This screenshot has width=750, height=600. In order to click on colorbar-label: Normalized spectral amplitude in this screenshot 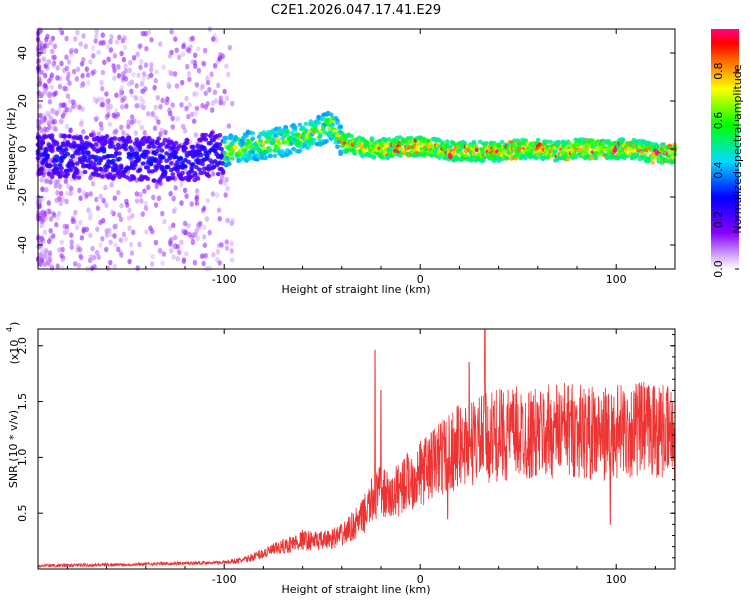, I will do `click(737, 148)`.